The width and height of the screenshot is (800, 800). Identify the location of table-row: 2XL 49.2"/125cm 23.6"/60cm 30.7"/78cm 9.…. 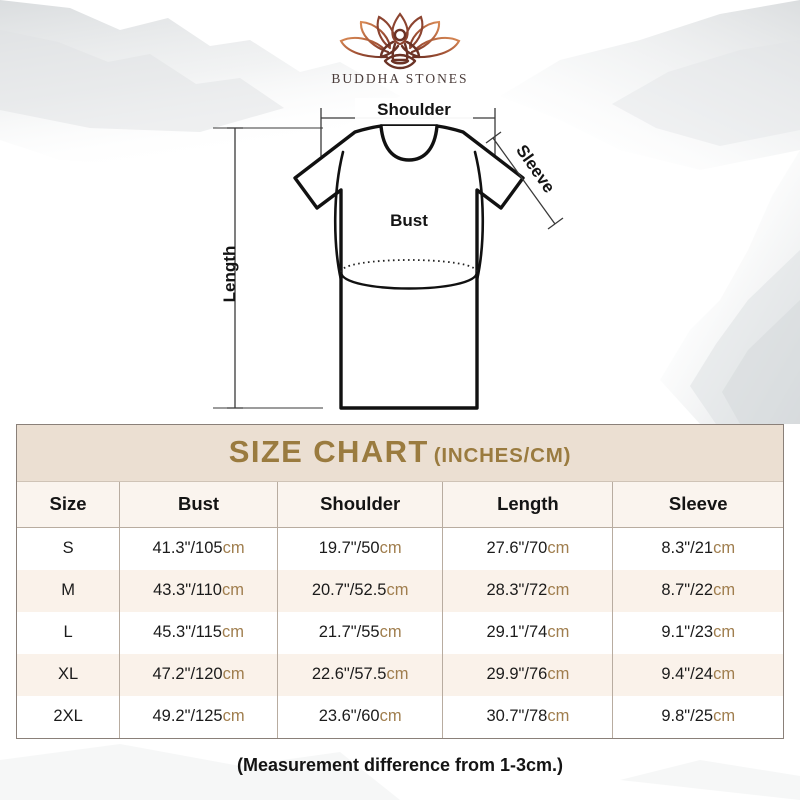
(400, 717).